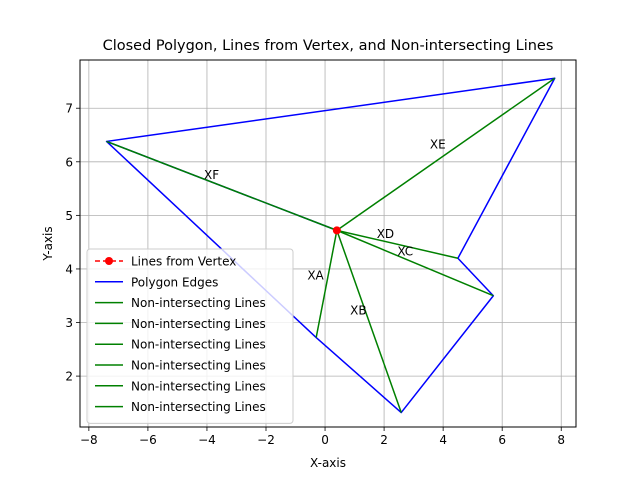 The width and height of the screenshot is (640, 480). What do you see at coordinates (266, 440) in the screenshot?
I see `x-tick-label: −2` at bounding box center [266, 440].